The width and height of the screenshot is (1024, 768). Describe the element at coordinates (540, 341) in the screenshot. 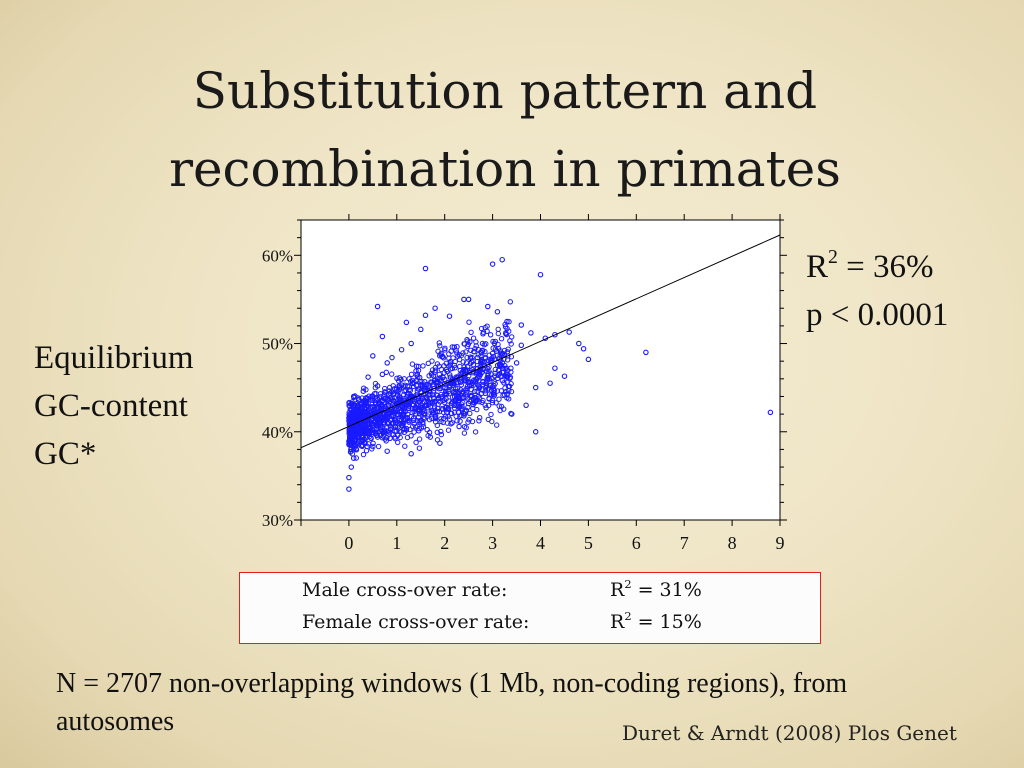

I see `regression-line` at that location.